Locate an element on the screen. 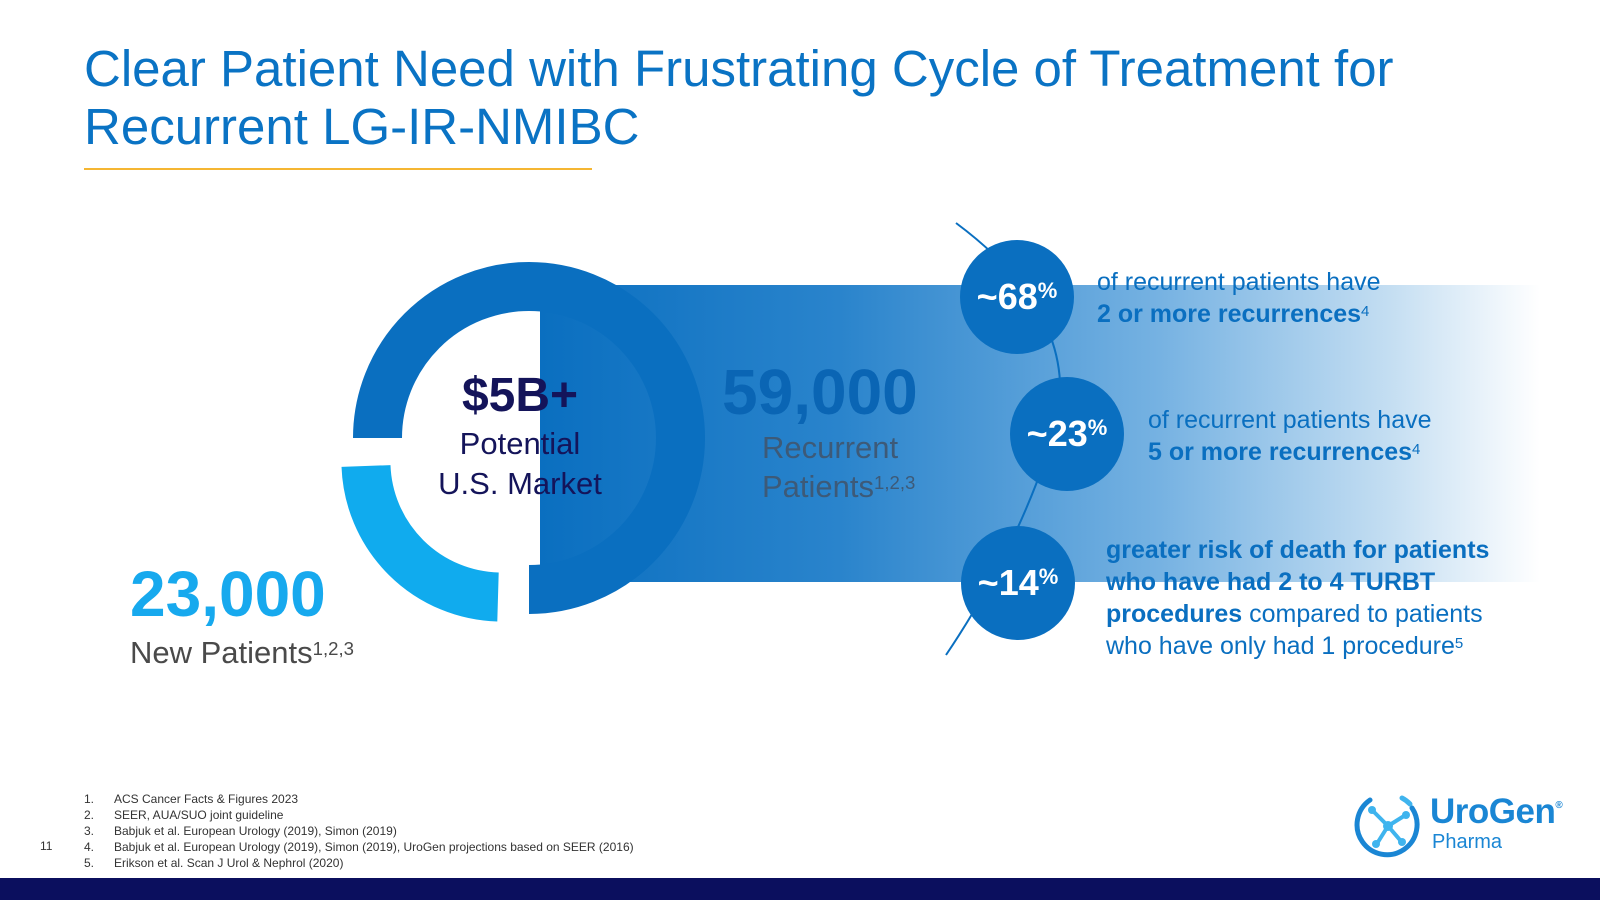 This screenshot has width=1600, height=900. logo-name: UroGen is located at coordinates (1493, 811).